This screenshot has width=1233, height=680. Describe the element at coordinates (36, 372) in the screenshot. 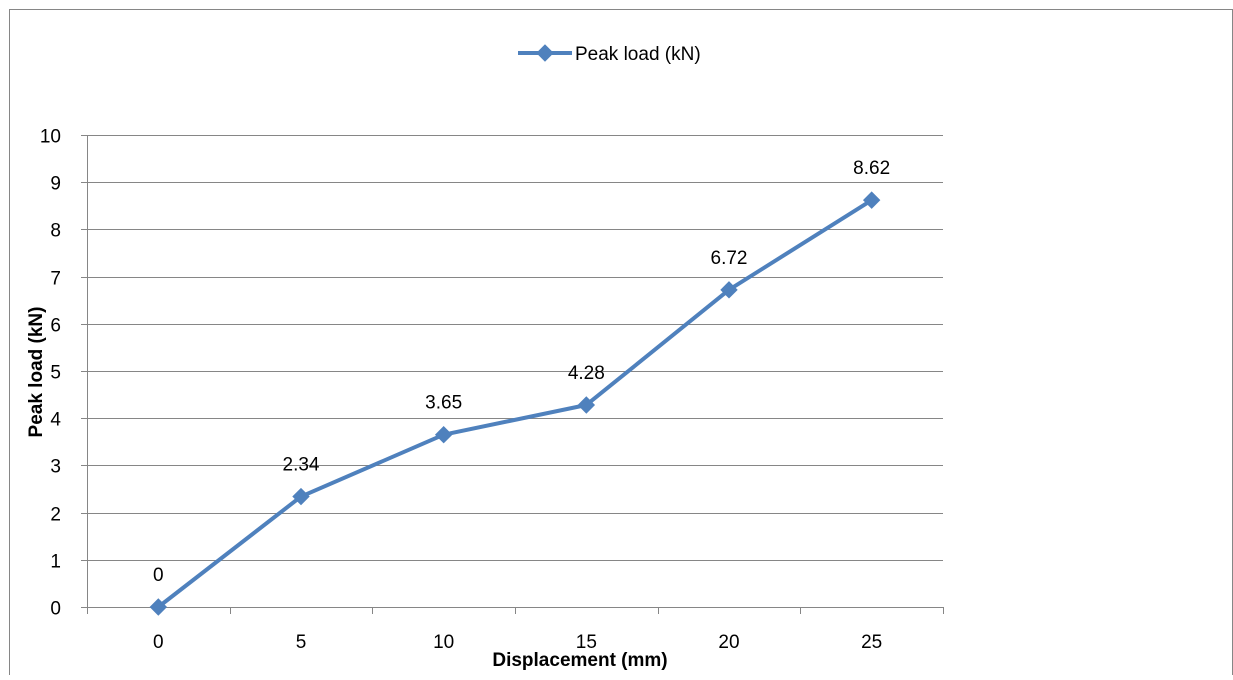

I see `y-axis-title: Peak load (kN)` at that location.